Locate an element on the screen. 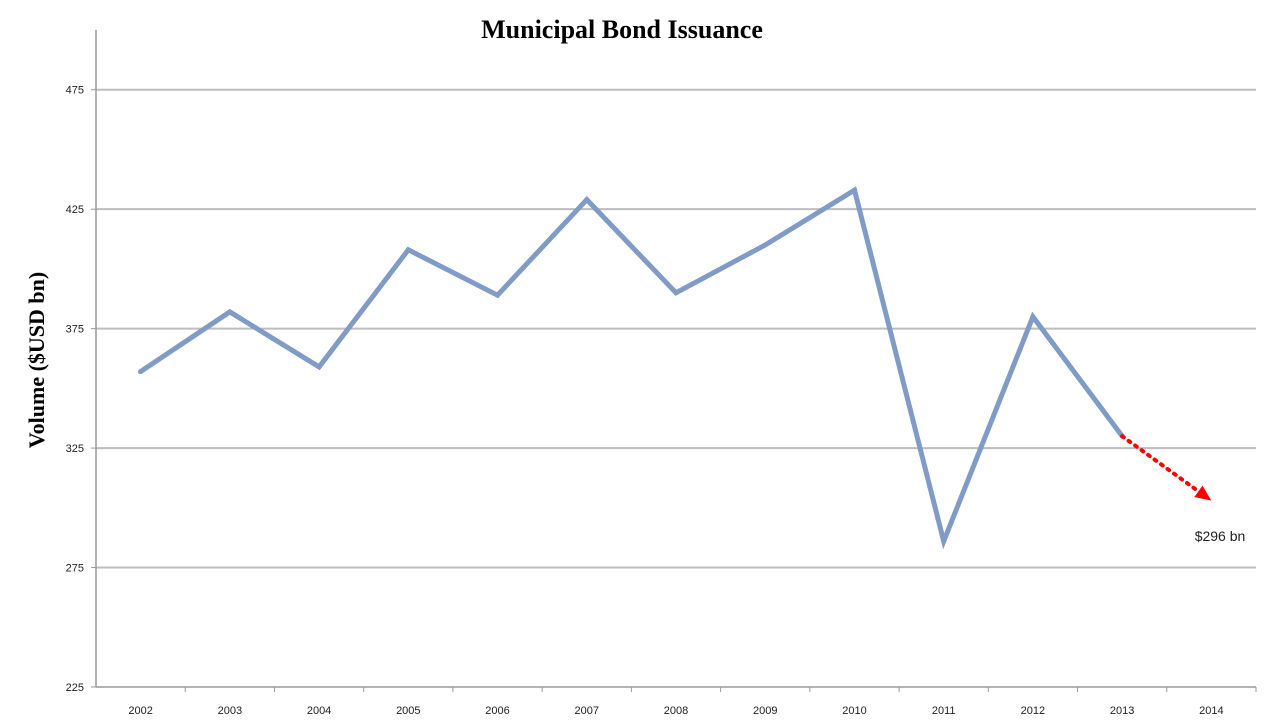  projection: $296 bn is located at coordinates (1183, 489).